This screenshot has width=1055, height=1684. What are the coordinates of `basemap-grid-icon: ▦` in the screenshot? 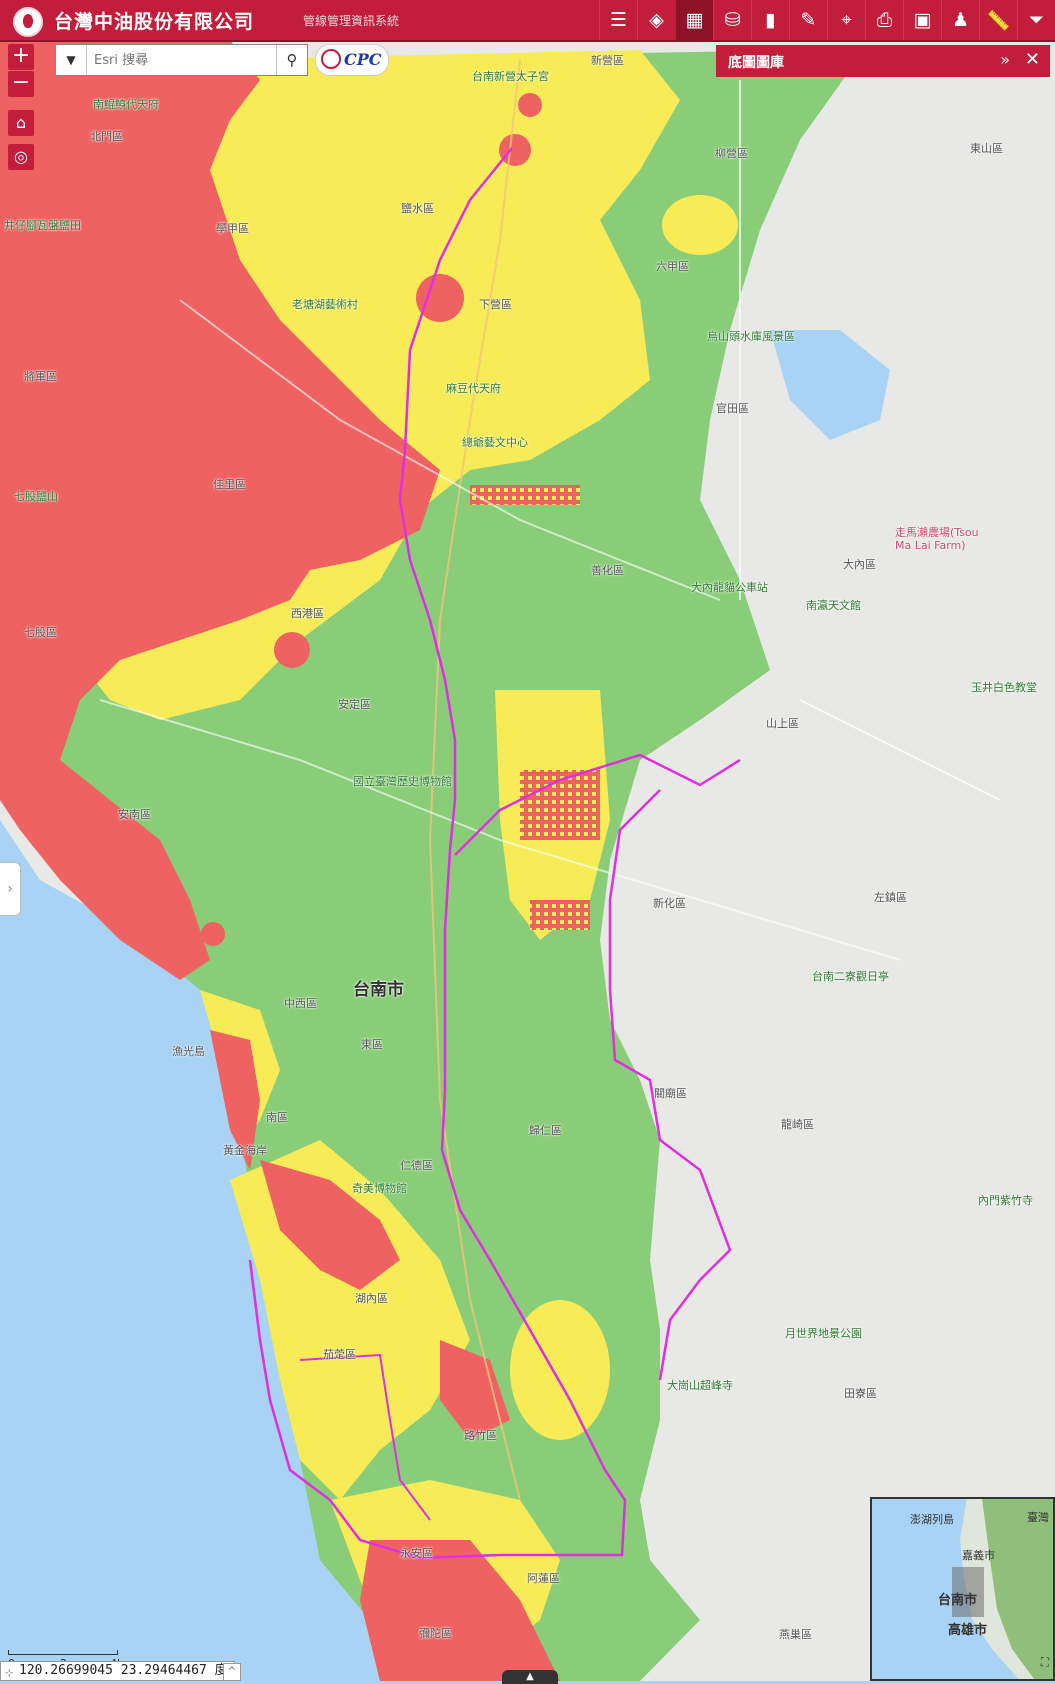 It's located at (694, 20).